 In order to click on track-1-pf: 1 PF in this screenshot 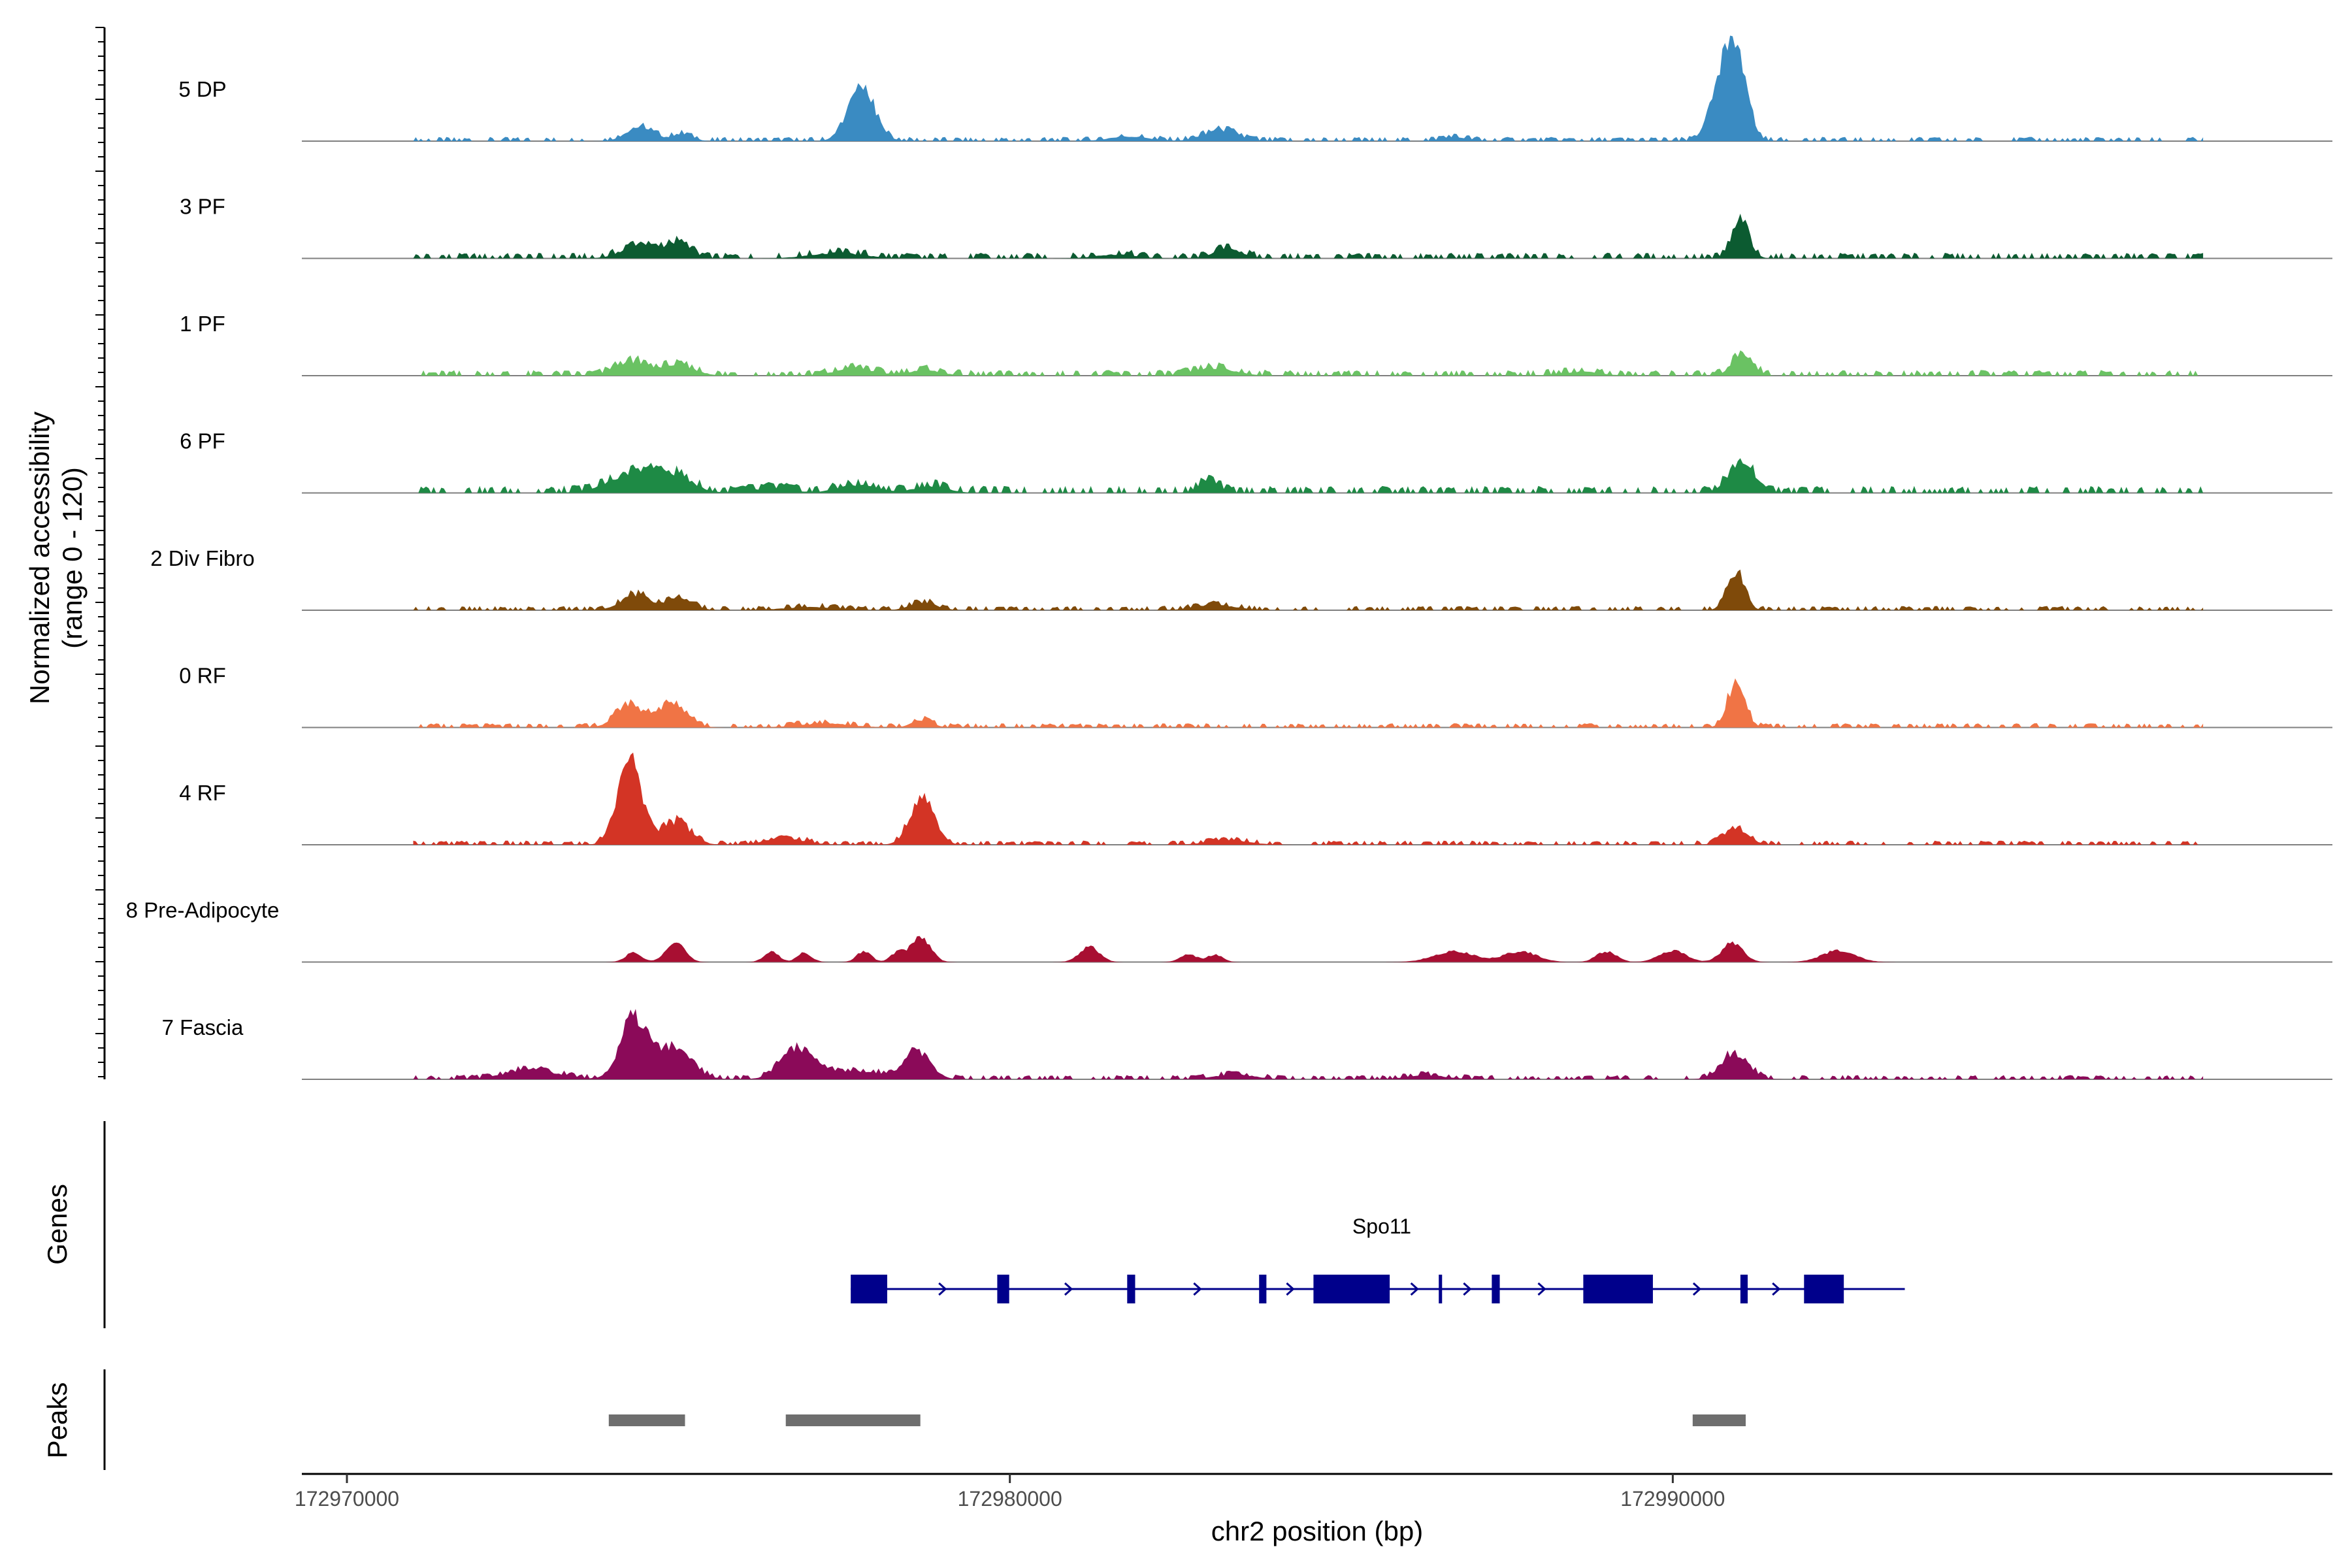, I will do `click(1256, 344)`.